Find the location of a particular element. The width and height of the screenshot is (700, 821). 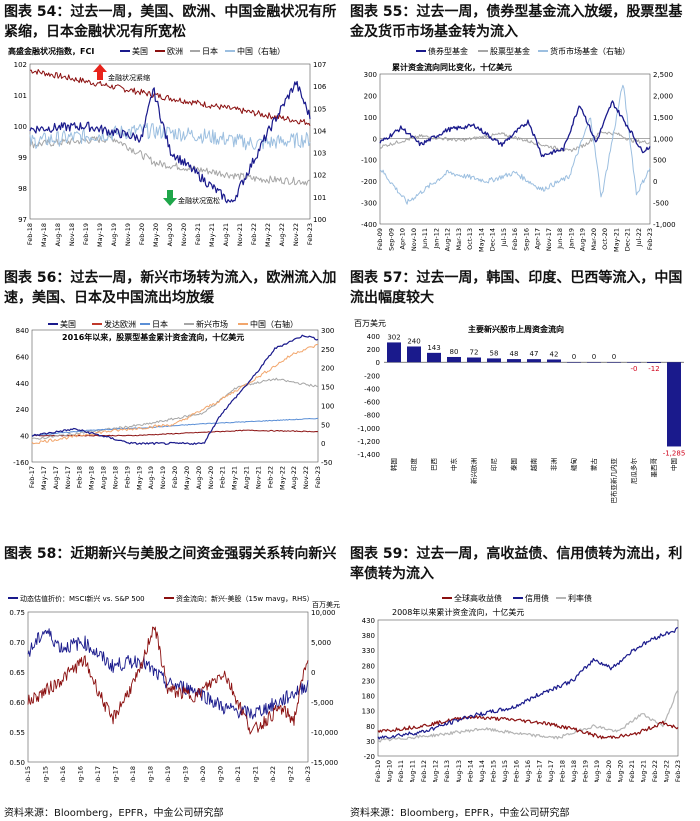

chart59-plot-frame is located at coordinates (528, 688).